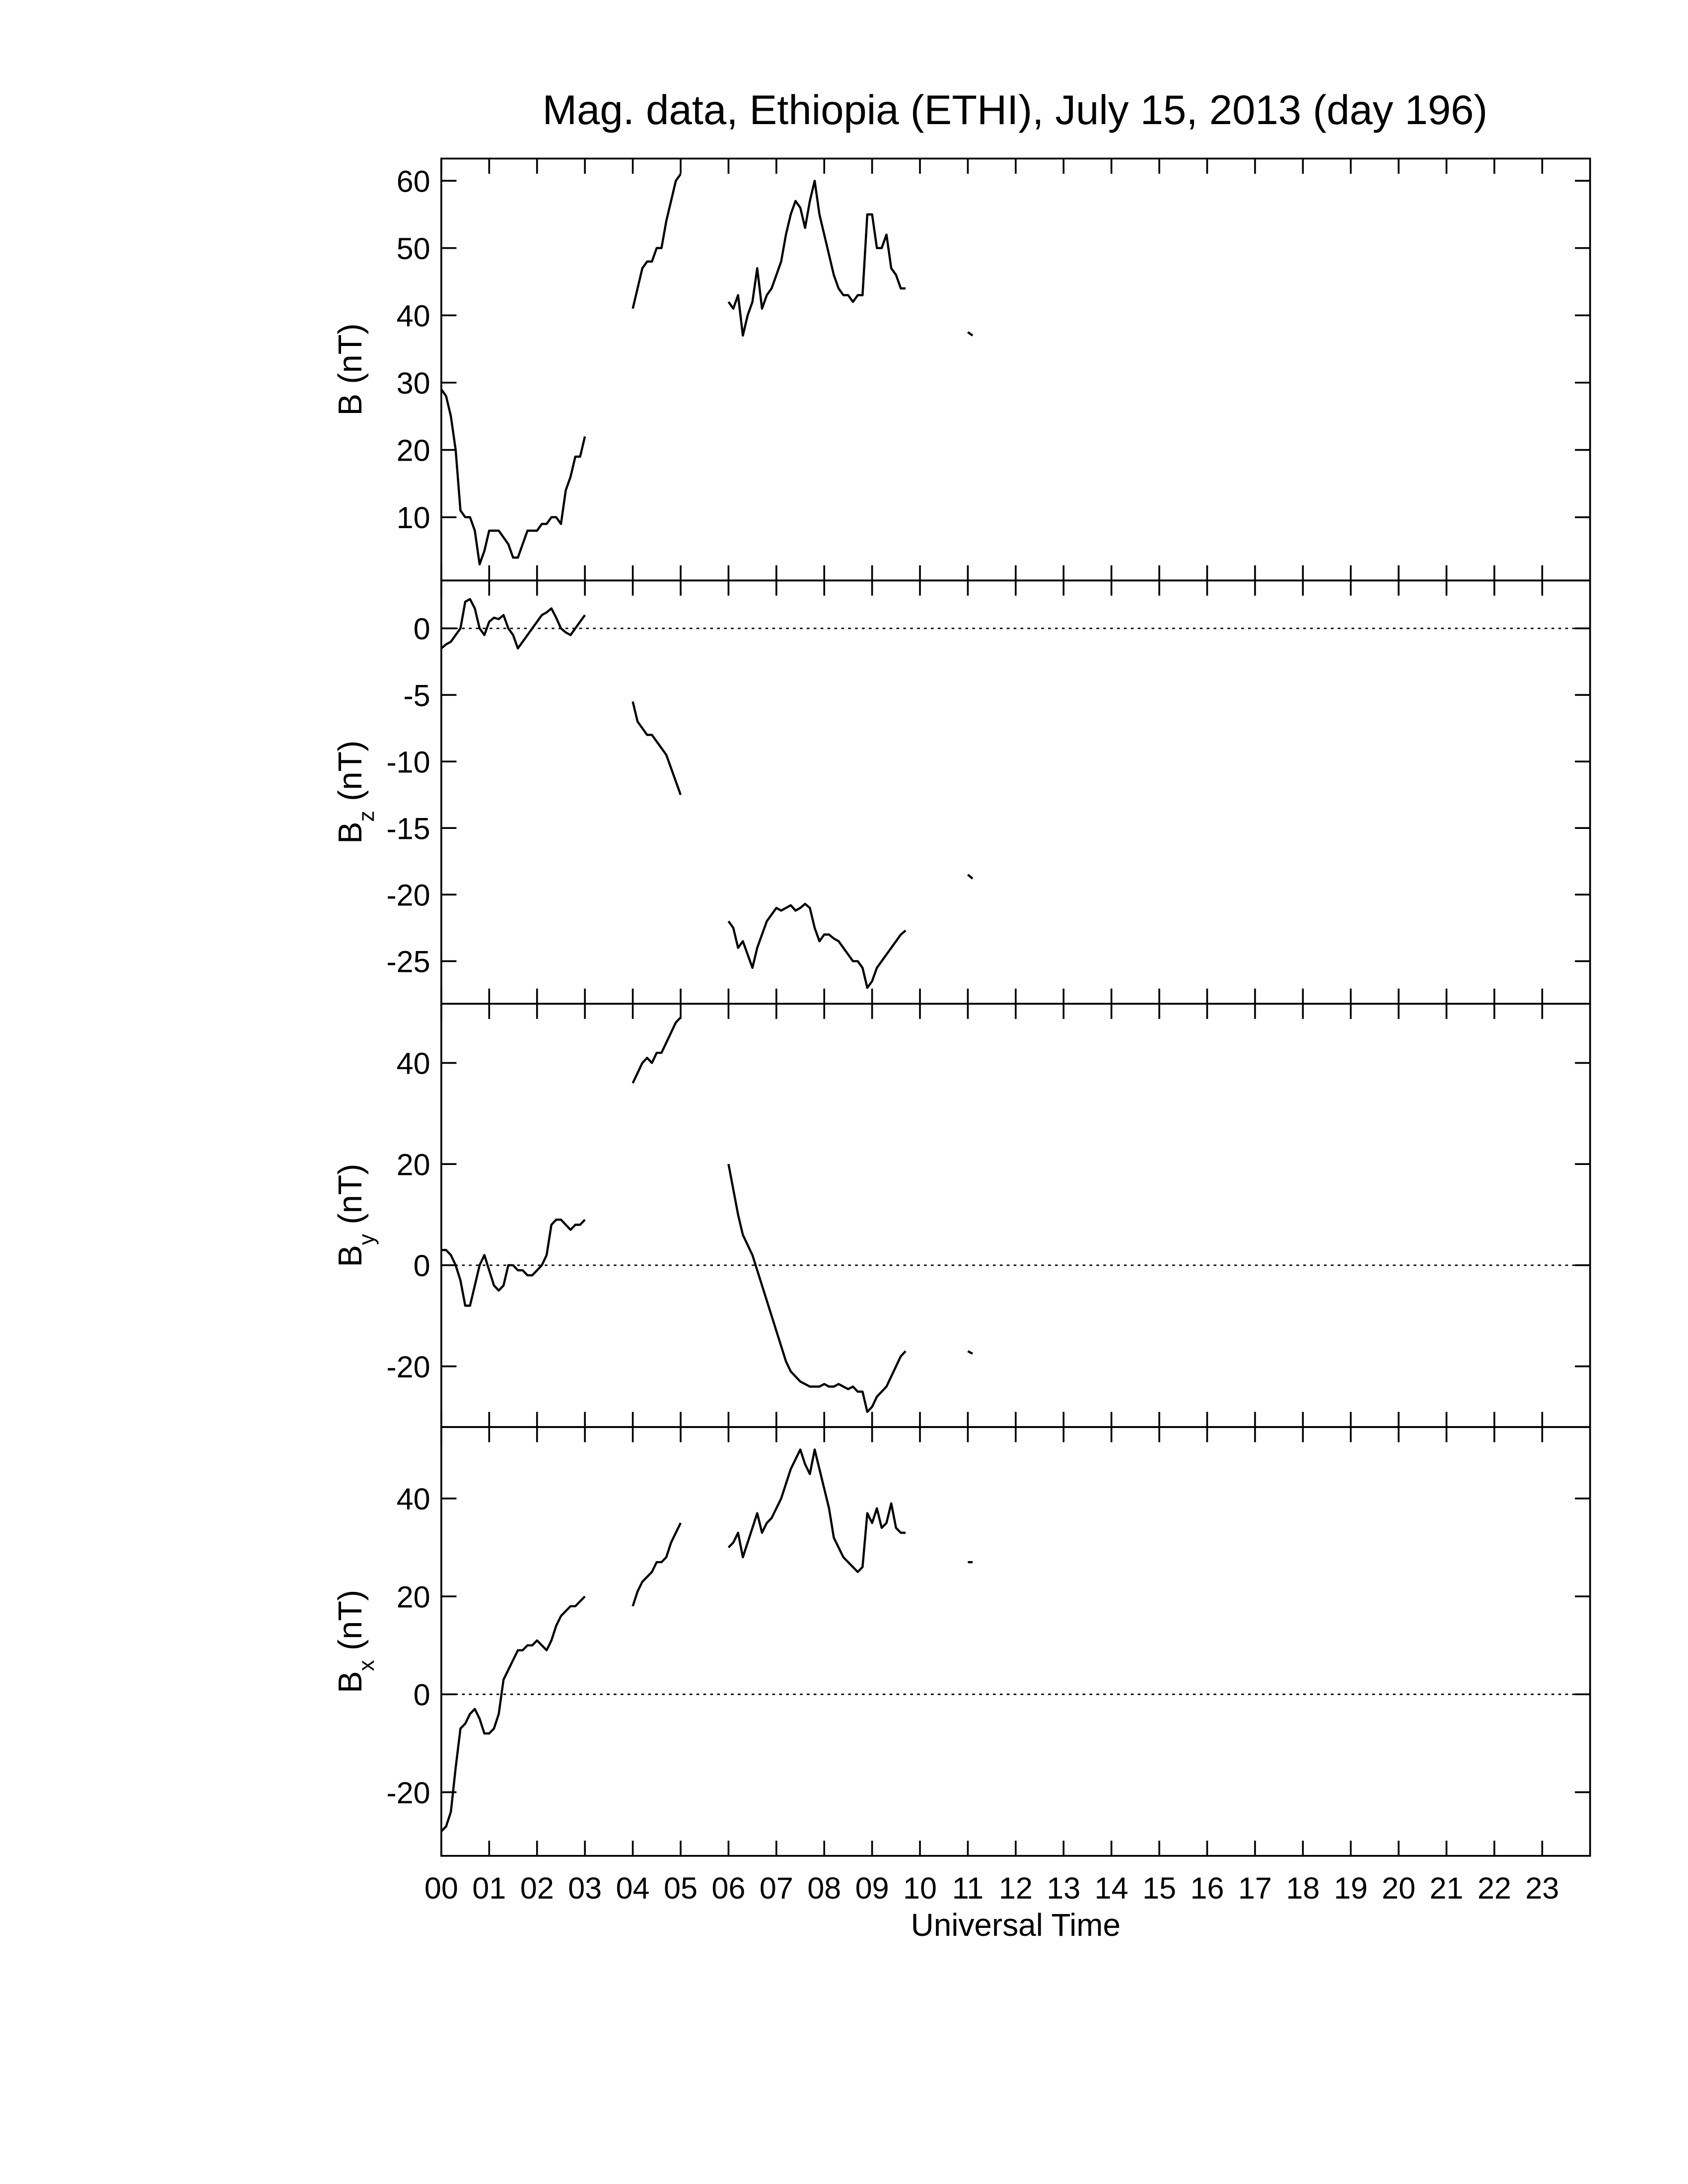 The height and width of the screenshot is (2184, 1688). I want to click on y-axis-label: B (nT), so click(350, 369).